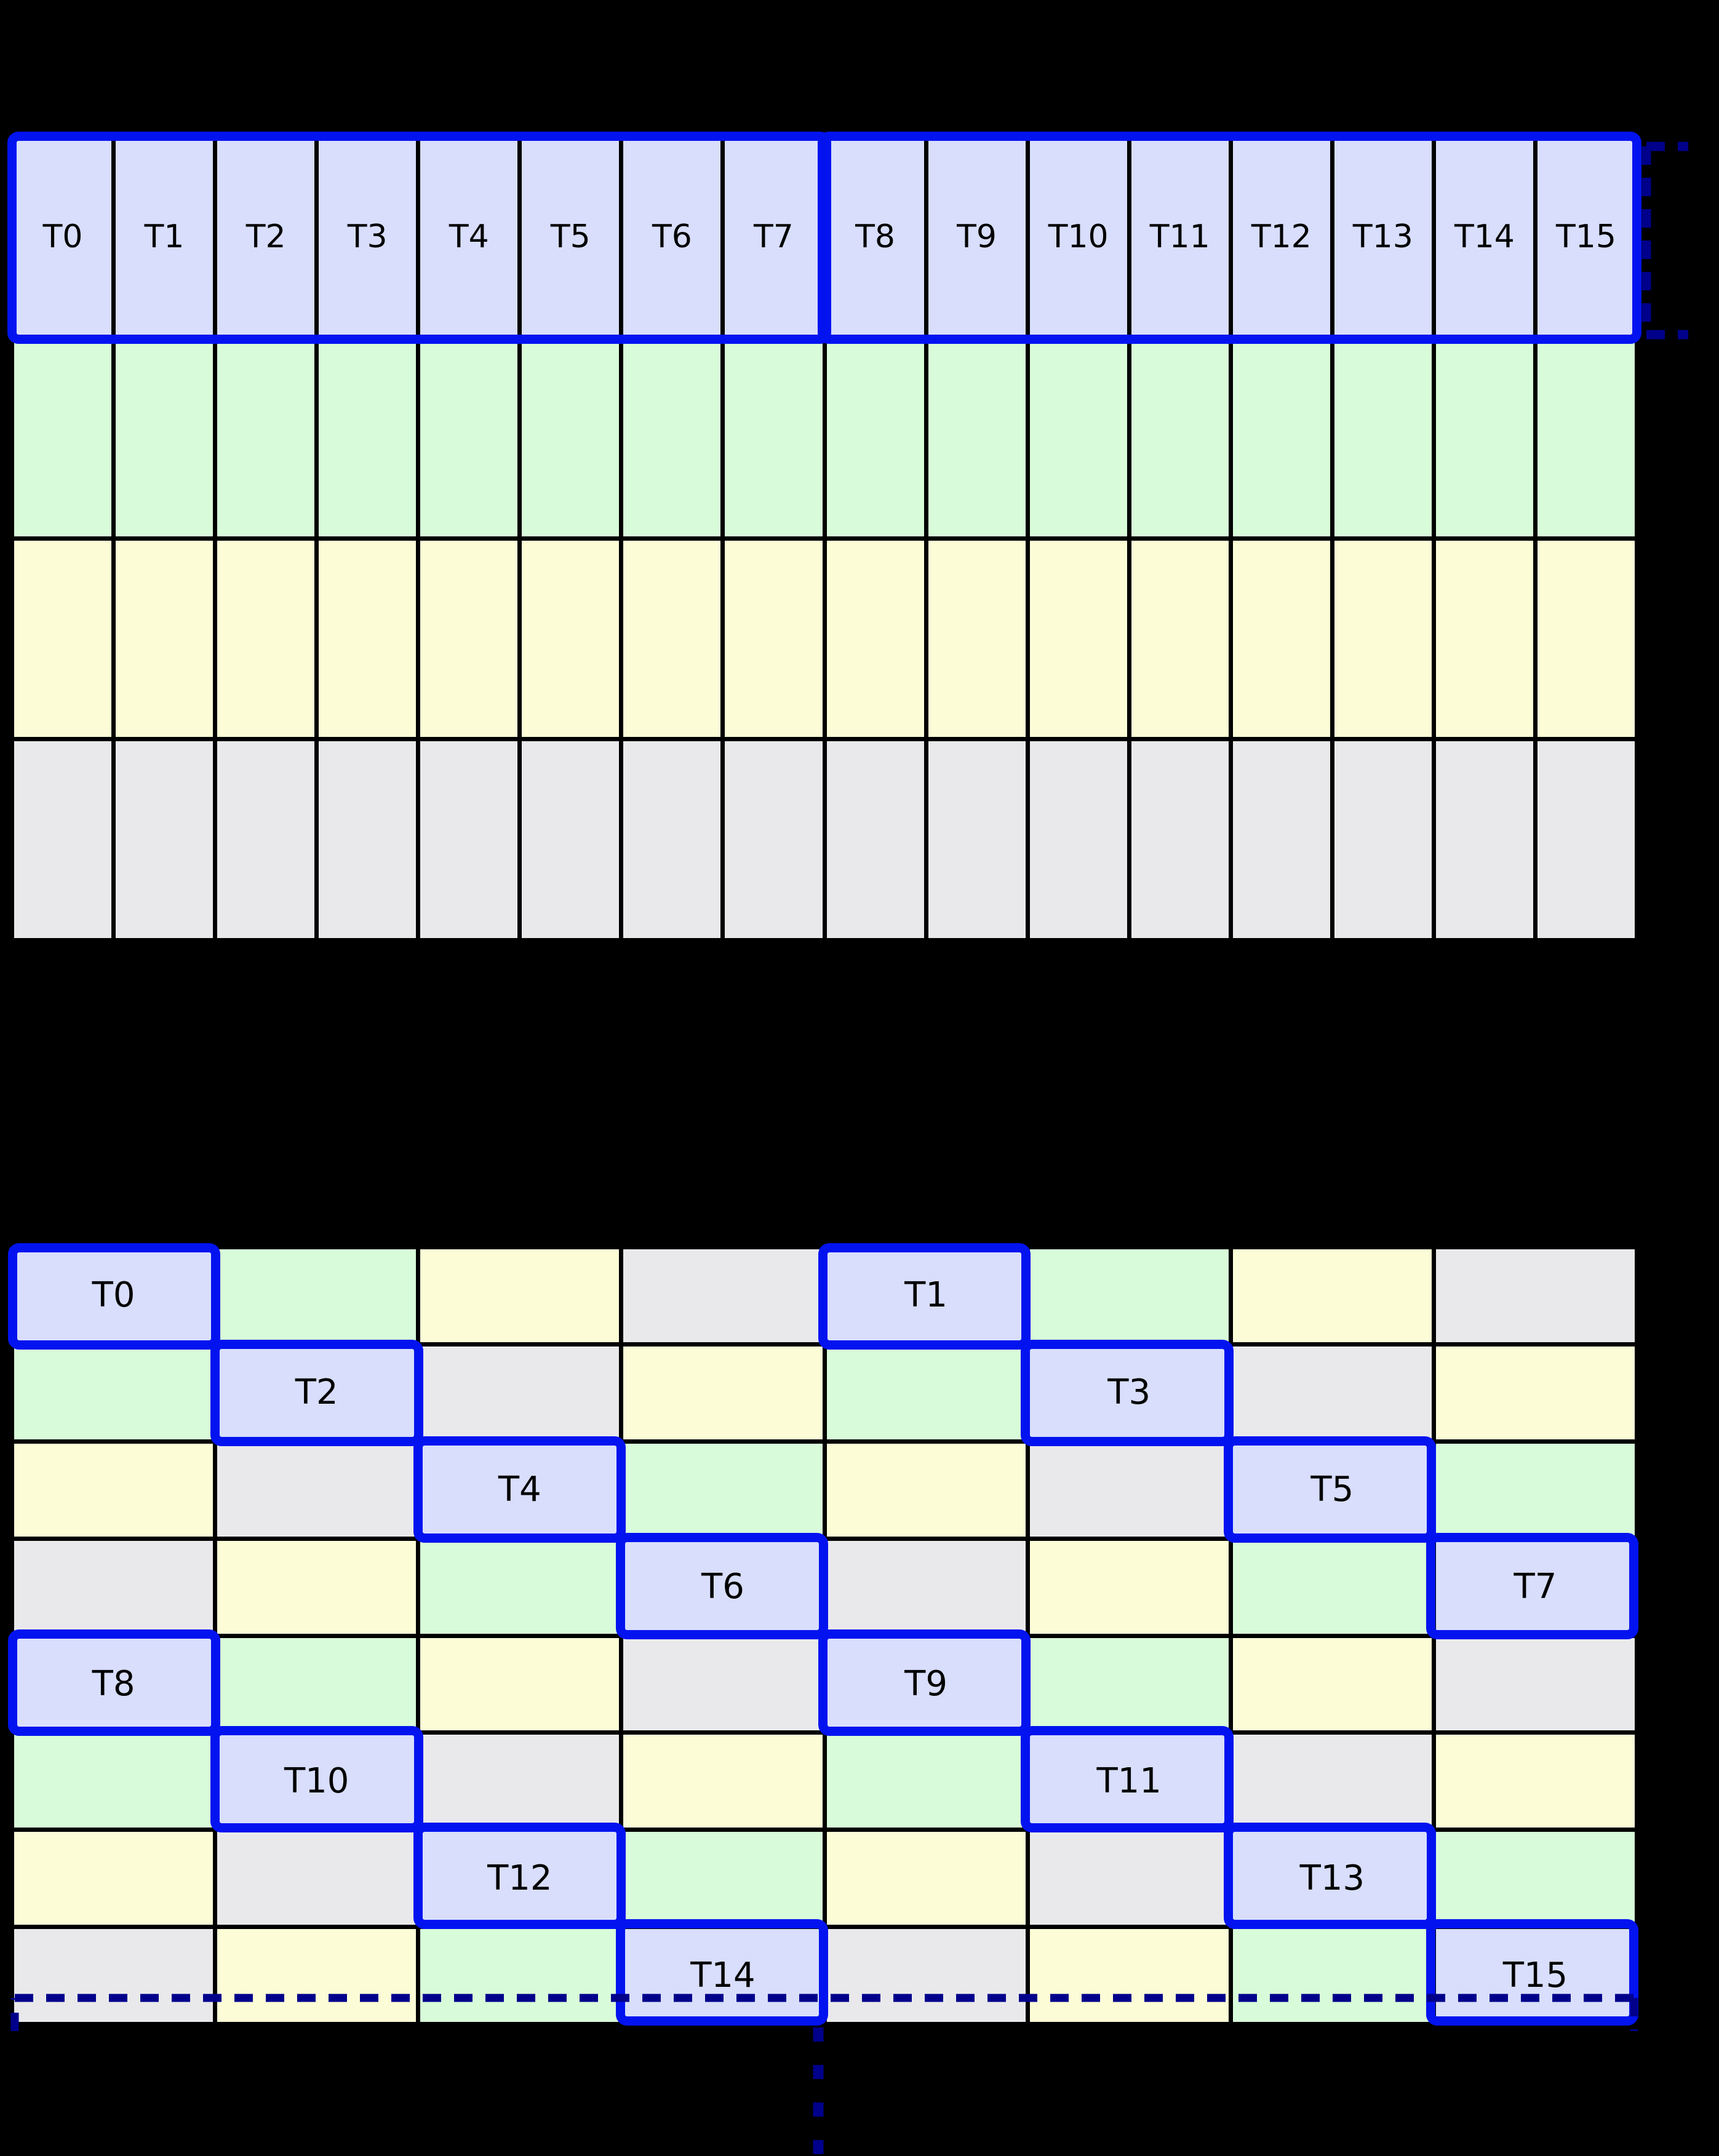 The image size is (1719, 2156). Describe the element at coordinates (1535, 1975) in the screenshot. I see `swizzled-thread-cell: T15` at that location.